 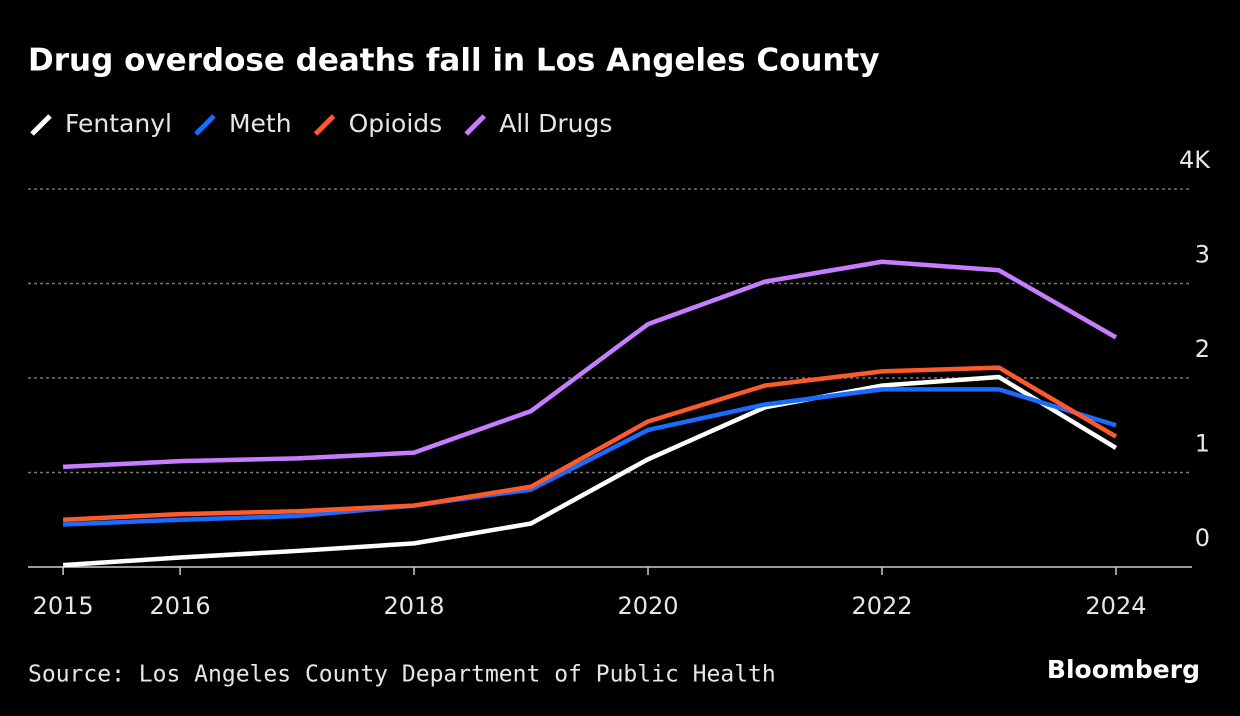 What do you see at coordinates (1123, 669) in the screenshot?
I see `brand: Bloomberg` at bounding box center [1123, 669].